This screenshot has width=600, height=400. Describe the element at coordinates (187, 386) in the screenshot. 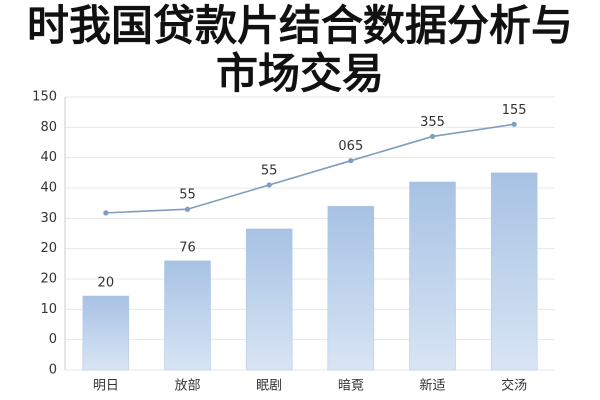

I see `x-tick-label: 放部` at that location.